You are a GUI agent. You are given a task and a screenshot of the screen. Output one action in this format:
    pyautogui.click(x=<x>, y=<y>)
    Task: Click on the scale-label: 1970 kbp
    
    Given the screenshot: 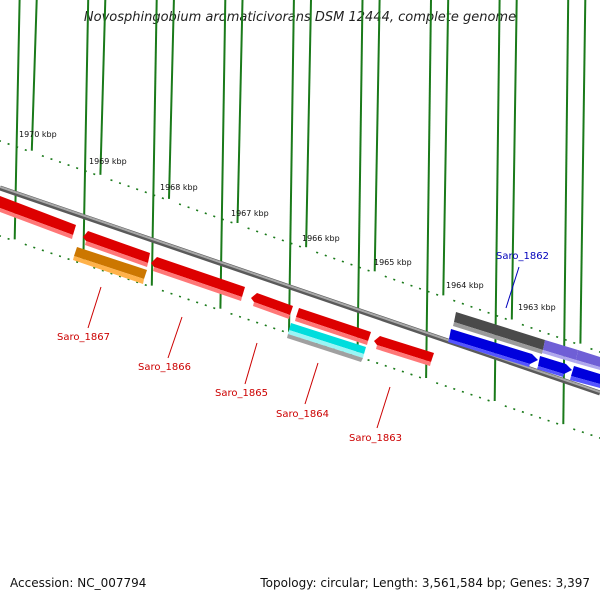 What is the action you would take?
    pyautogui.click(x=38, y=134)
    